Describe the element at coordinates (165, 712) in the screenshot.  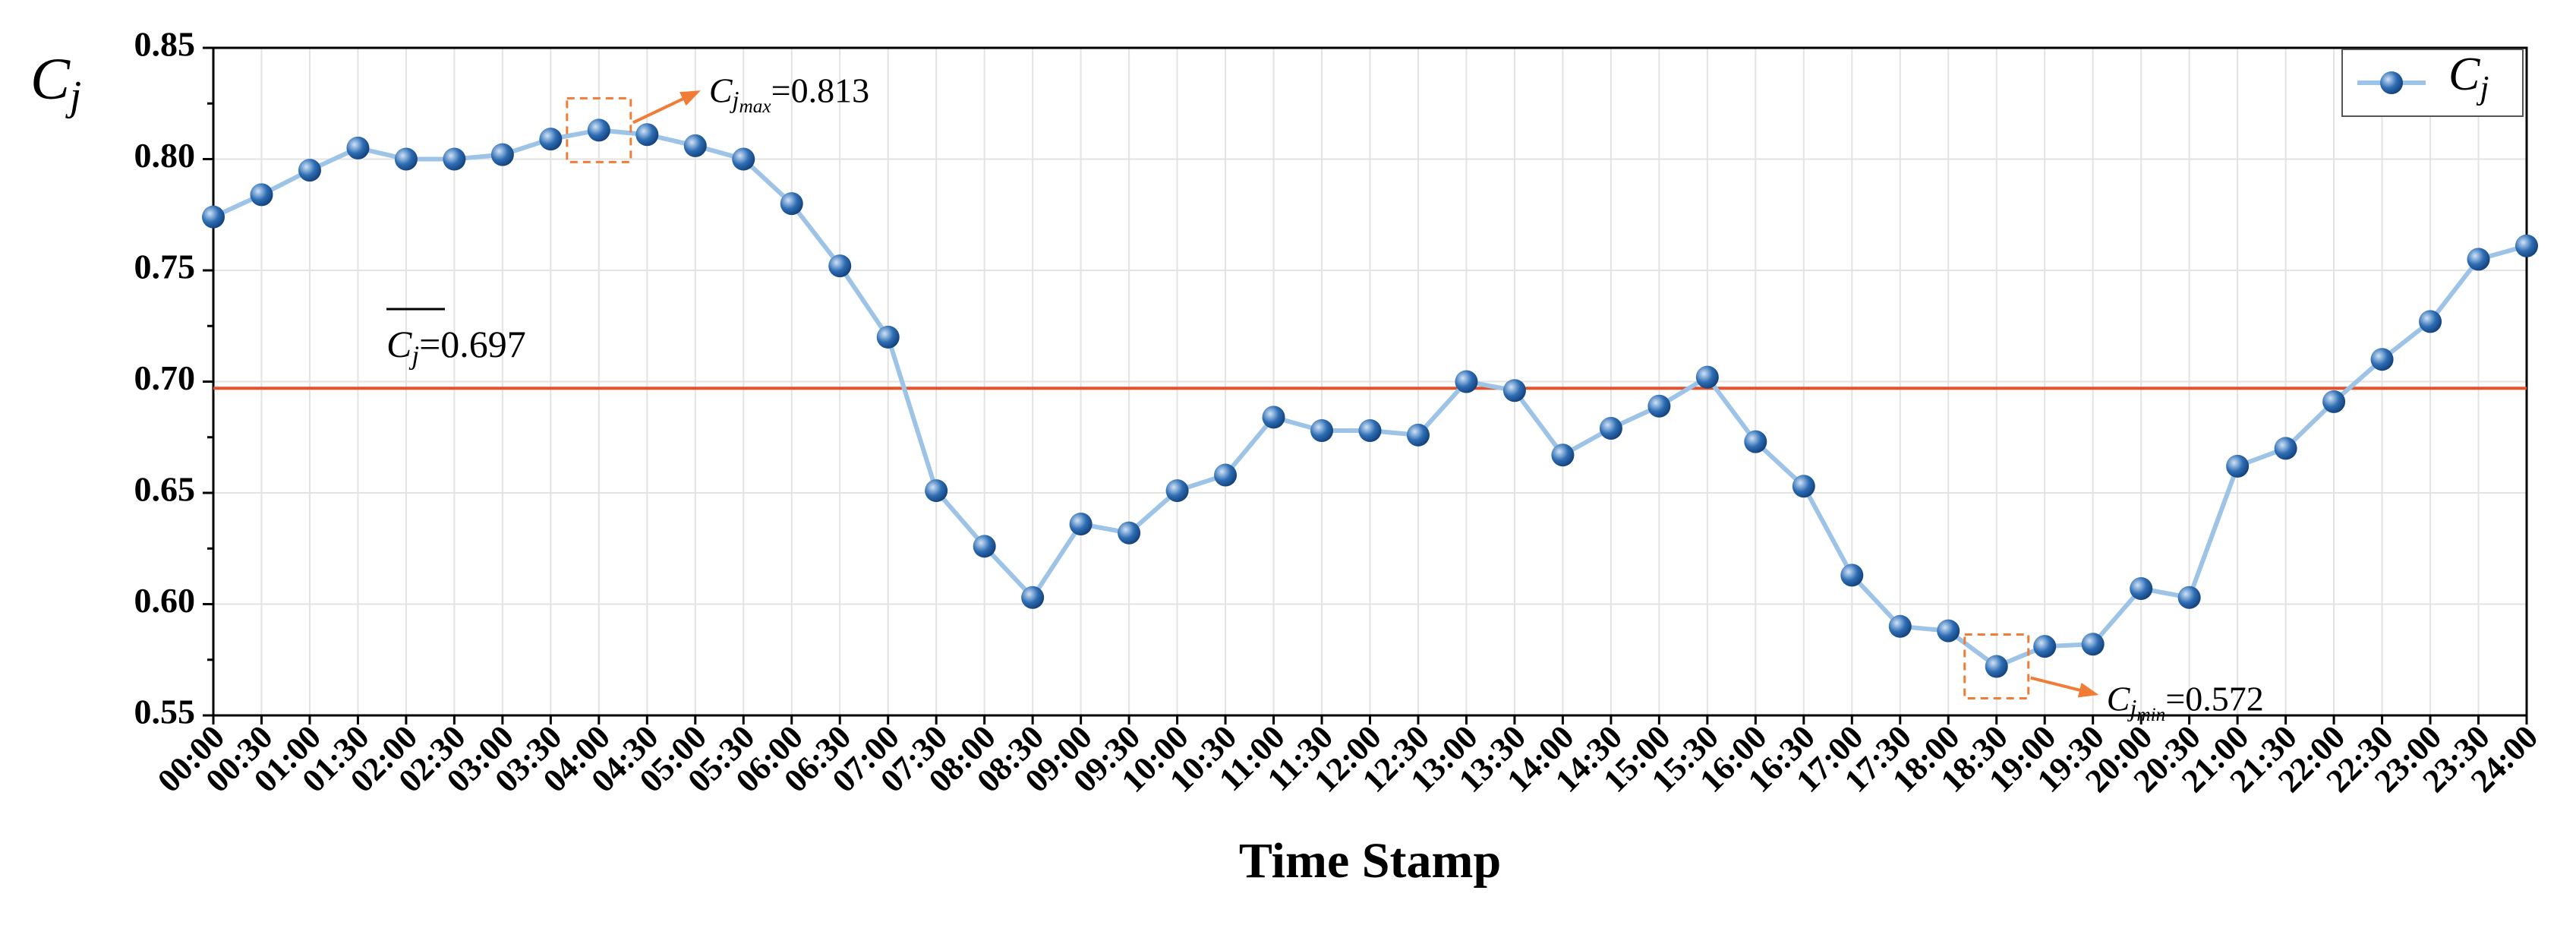
I see `y-tick-label: 0.55` at that location.